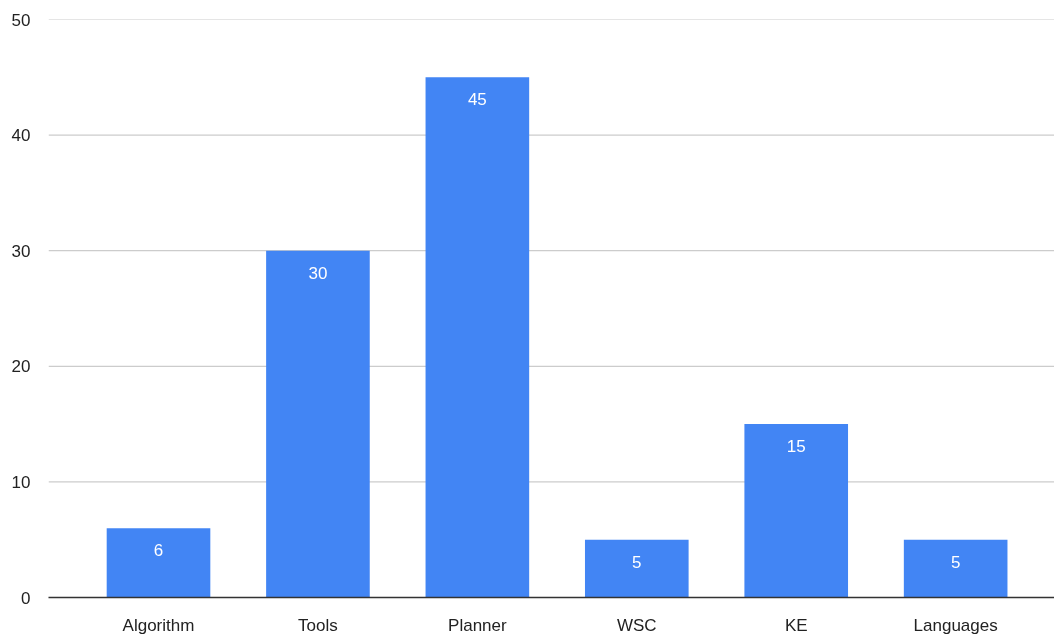 This screenshot has height=637, width=1054. Describe the element at coordinates (318, 625) in the screenshot. I see `x-tick-label: Tools` at that location.